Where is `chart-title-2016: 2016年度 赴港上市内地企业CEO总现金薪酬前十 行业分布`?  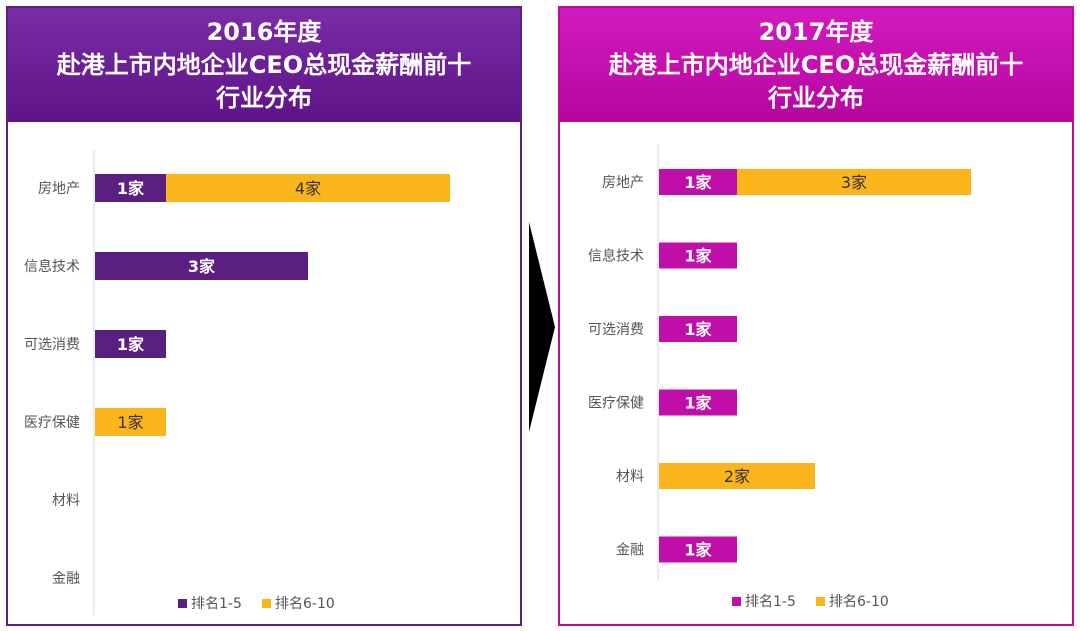
chart-title-2016: 2016年度 赴港上市内地企业CEO总现金薪酬前十 行业分布 is located at coordinates (264, 65).